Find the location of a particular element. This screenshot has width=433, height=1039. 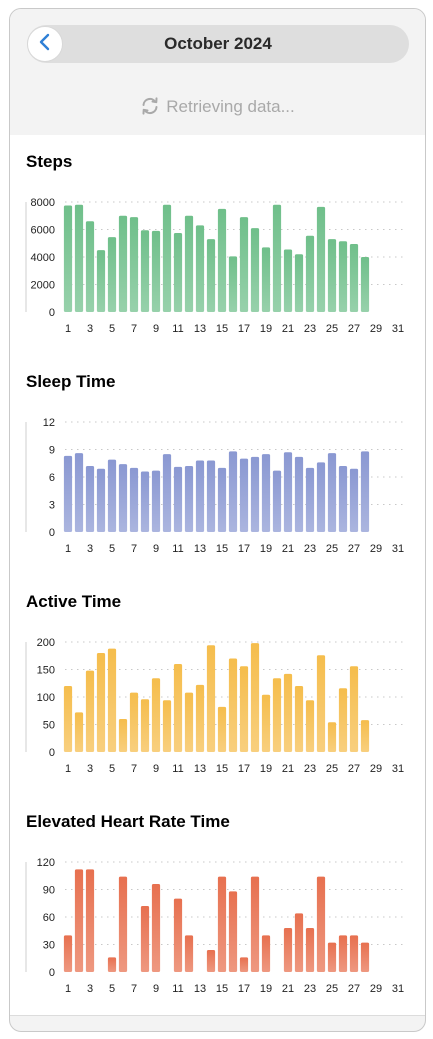

chevron-left-icon is located at coordinates (45, 44).